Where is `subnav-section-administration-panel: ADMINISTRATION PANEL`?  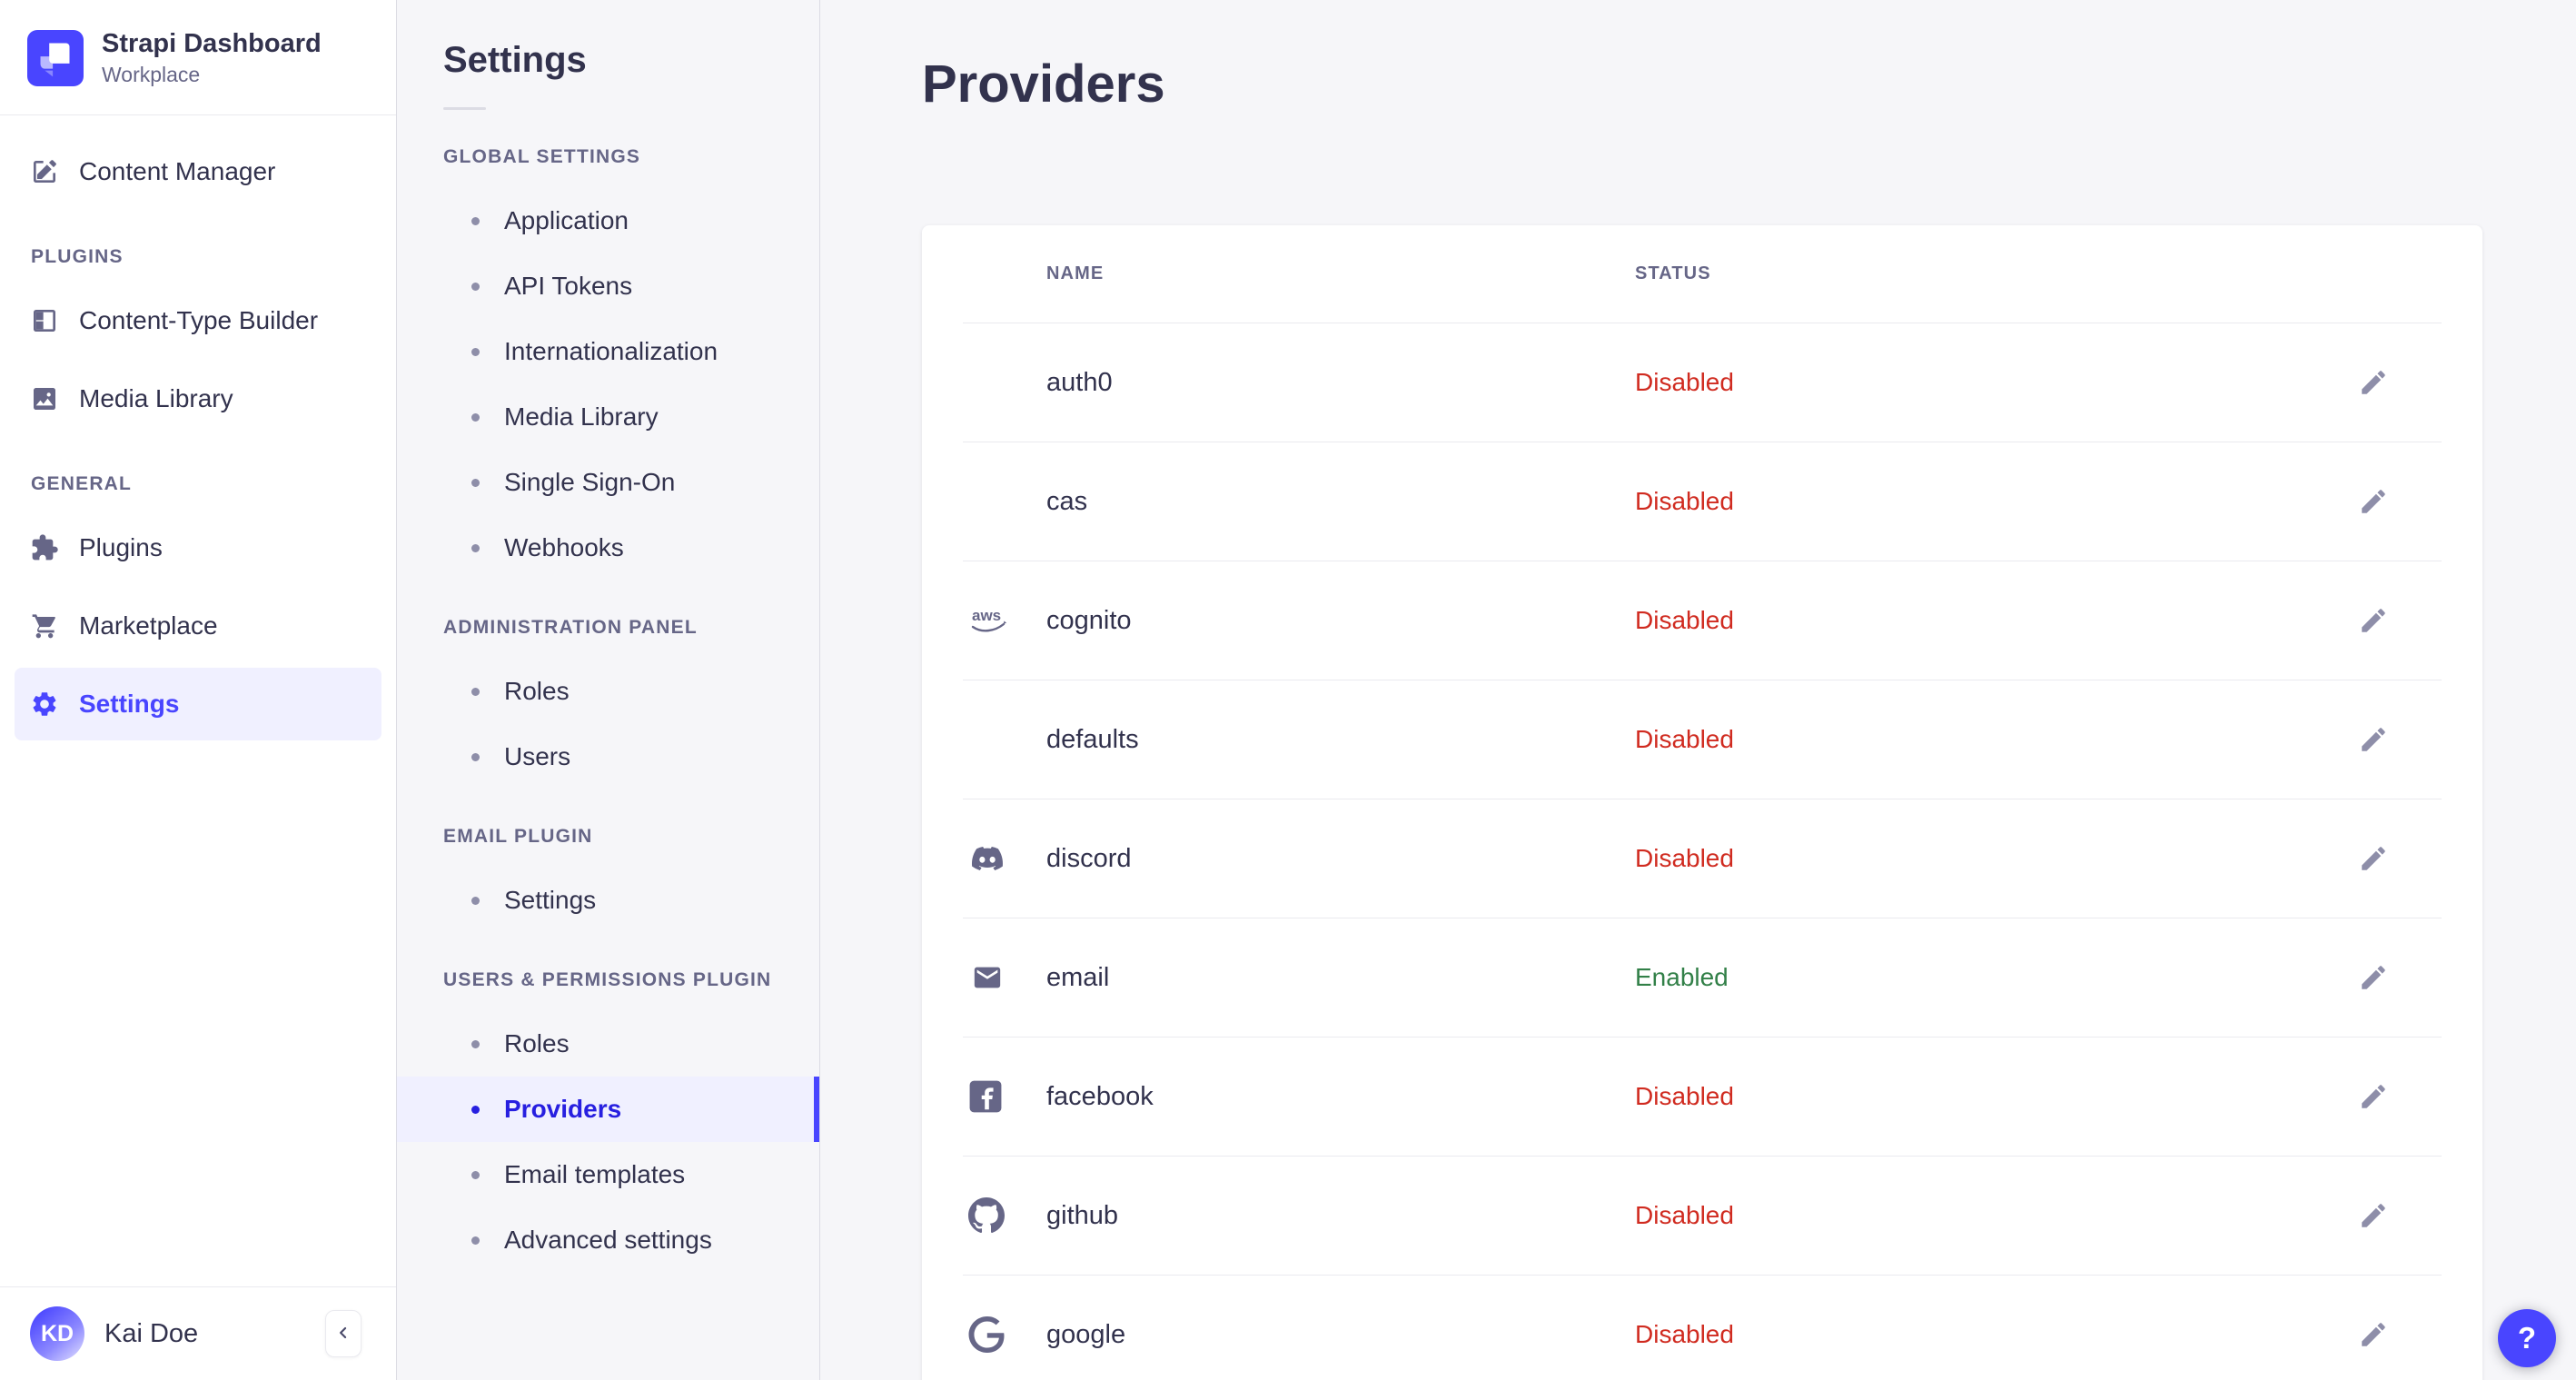 subnav-section-administration-panel: ADMINISTRATION PANEL is located at coordinates (570, 627).